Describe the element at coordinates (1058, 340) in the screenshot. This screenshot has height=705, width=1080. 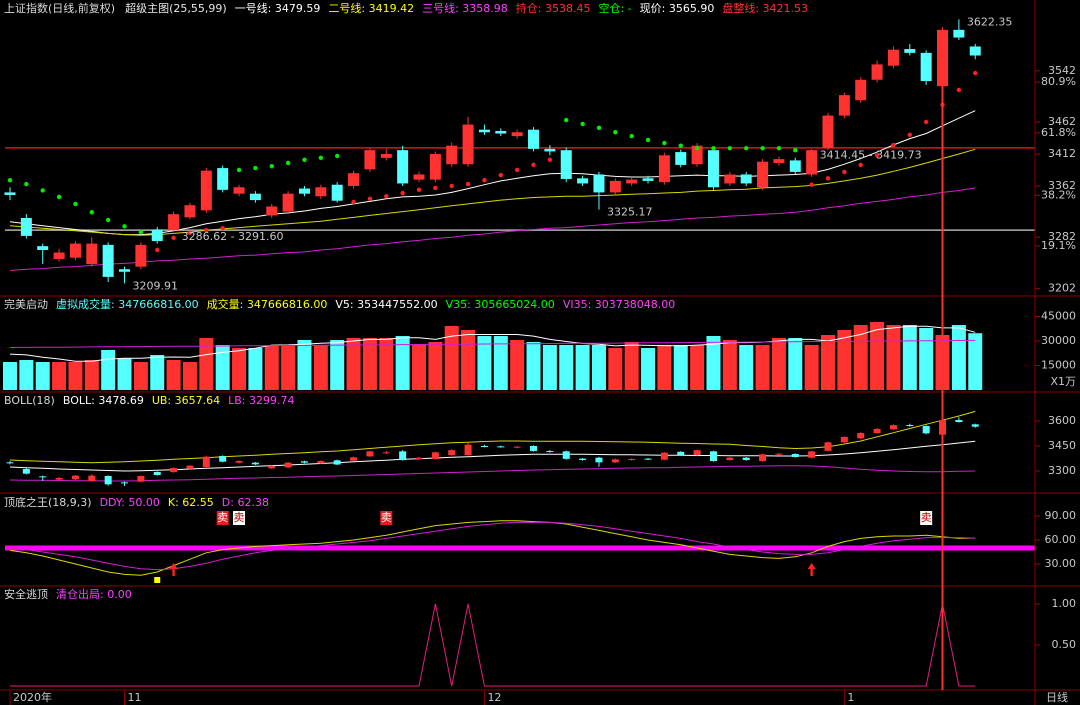
I see `y-tick-label: 30000` at that location.